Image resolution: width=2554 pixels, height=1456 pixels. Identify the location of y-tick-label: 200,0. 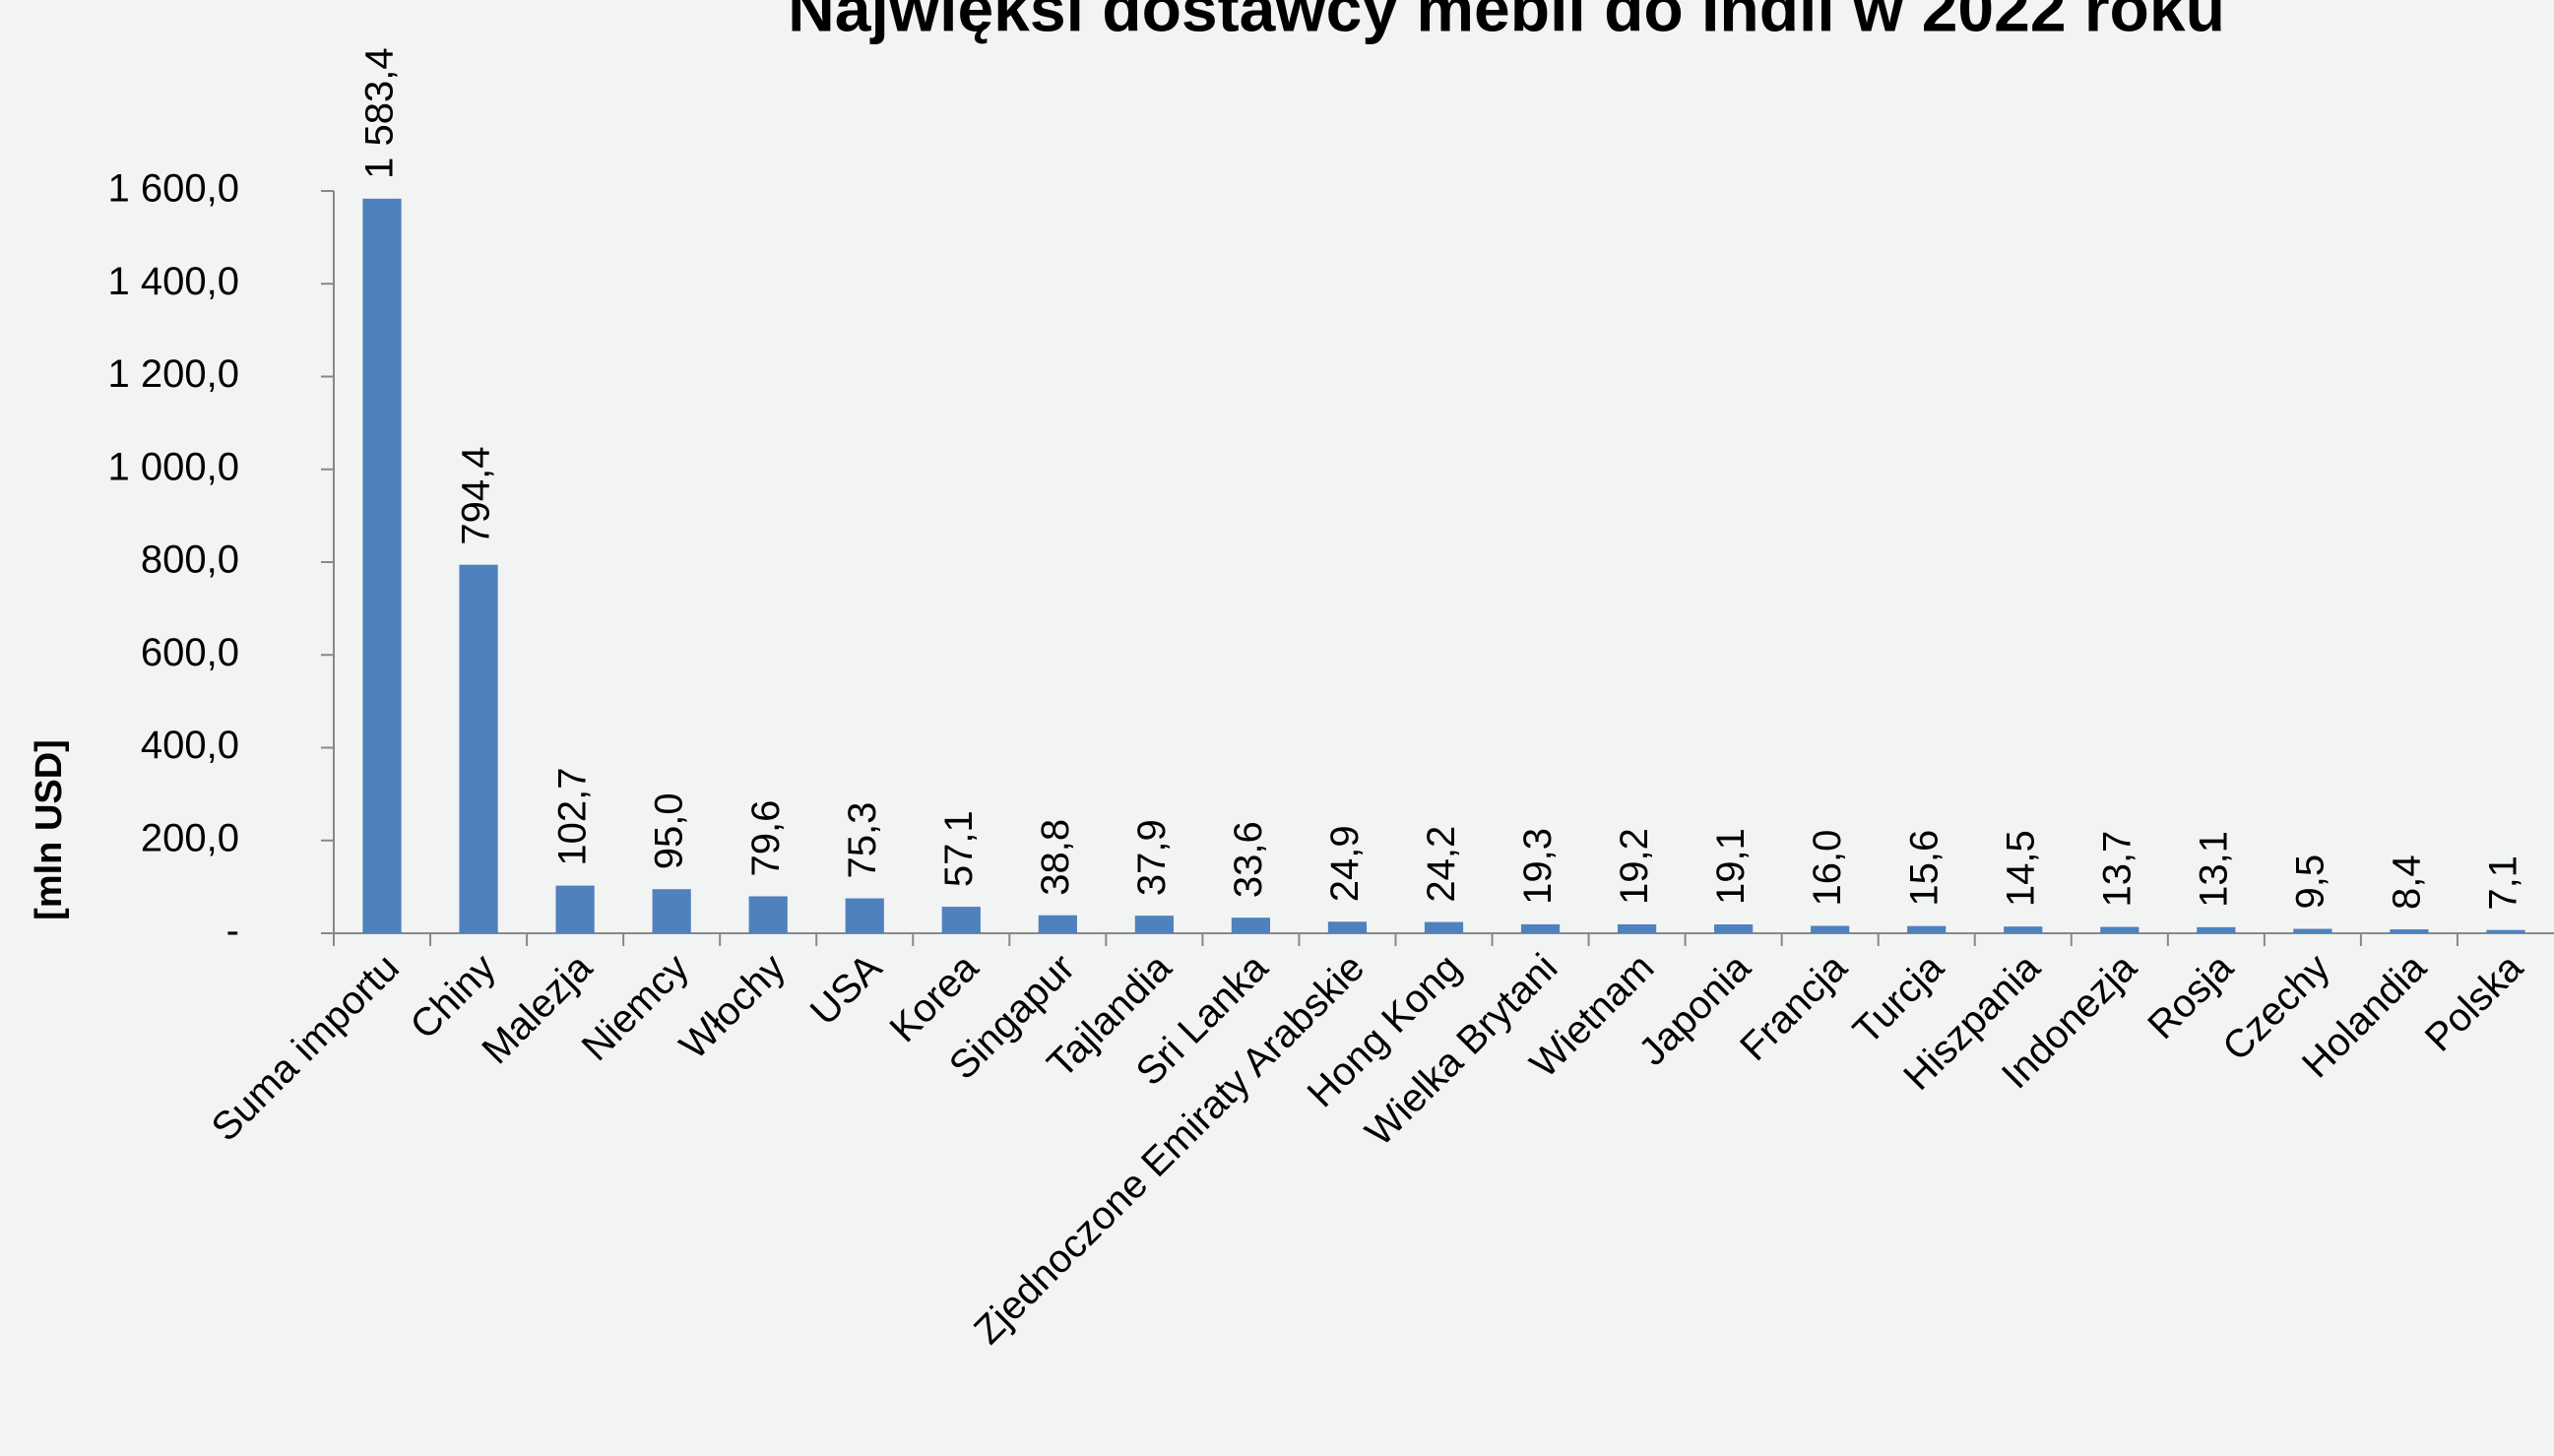
(190, 837).